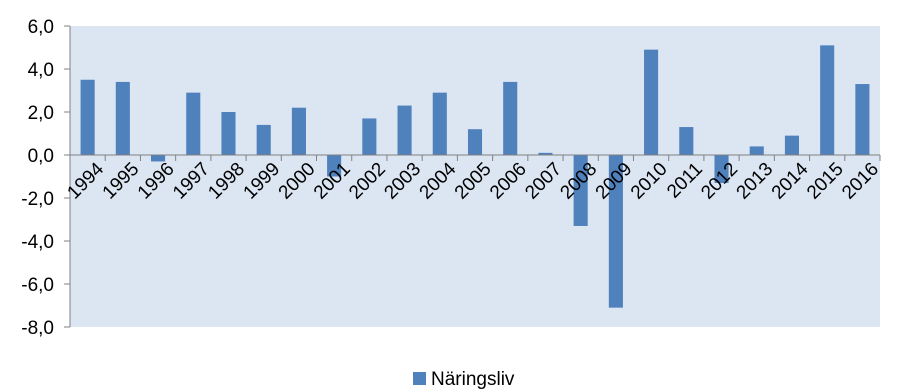 The height and width of the screenshot is (392, 907). I want to click on bar-2007, so click(545, 153).